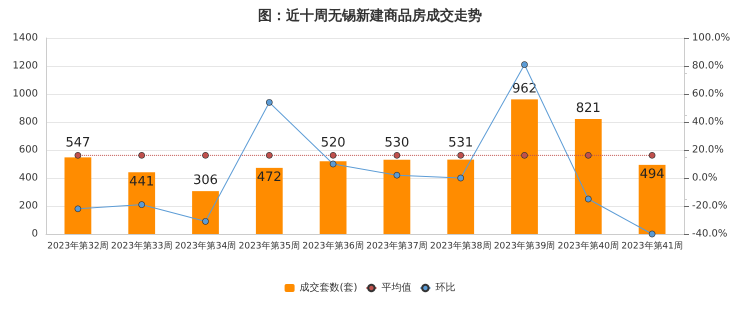 The width and height of the screenshot is (740, 312). I want to click on y-tick-label: 0, so click(35, 234).